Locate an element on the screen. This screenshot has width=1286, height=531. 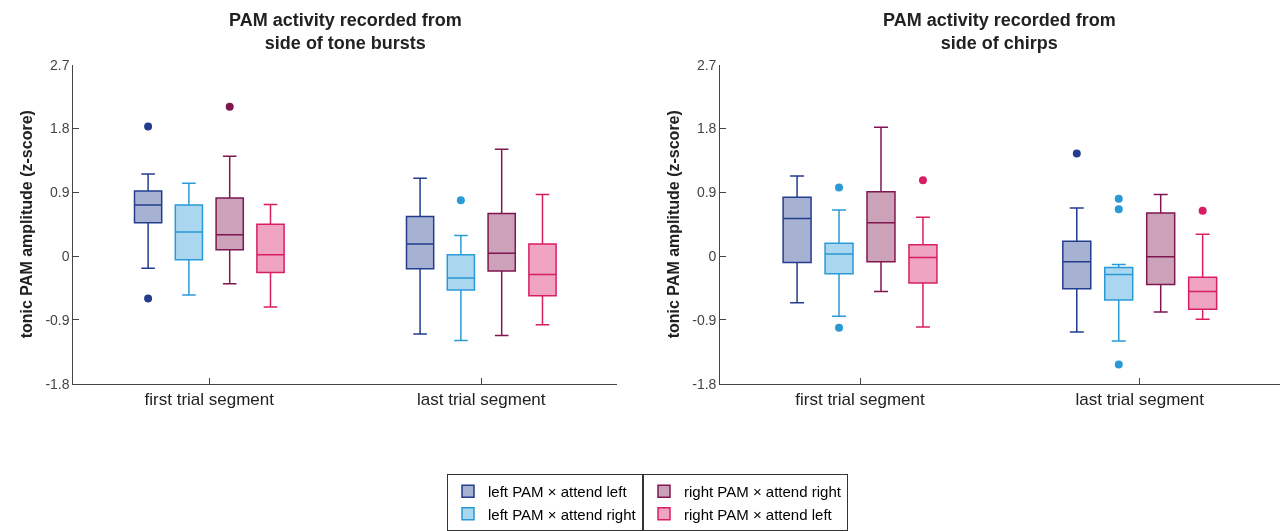
legend-label: right PAM × attend left is located at coordinates (758, 514).